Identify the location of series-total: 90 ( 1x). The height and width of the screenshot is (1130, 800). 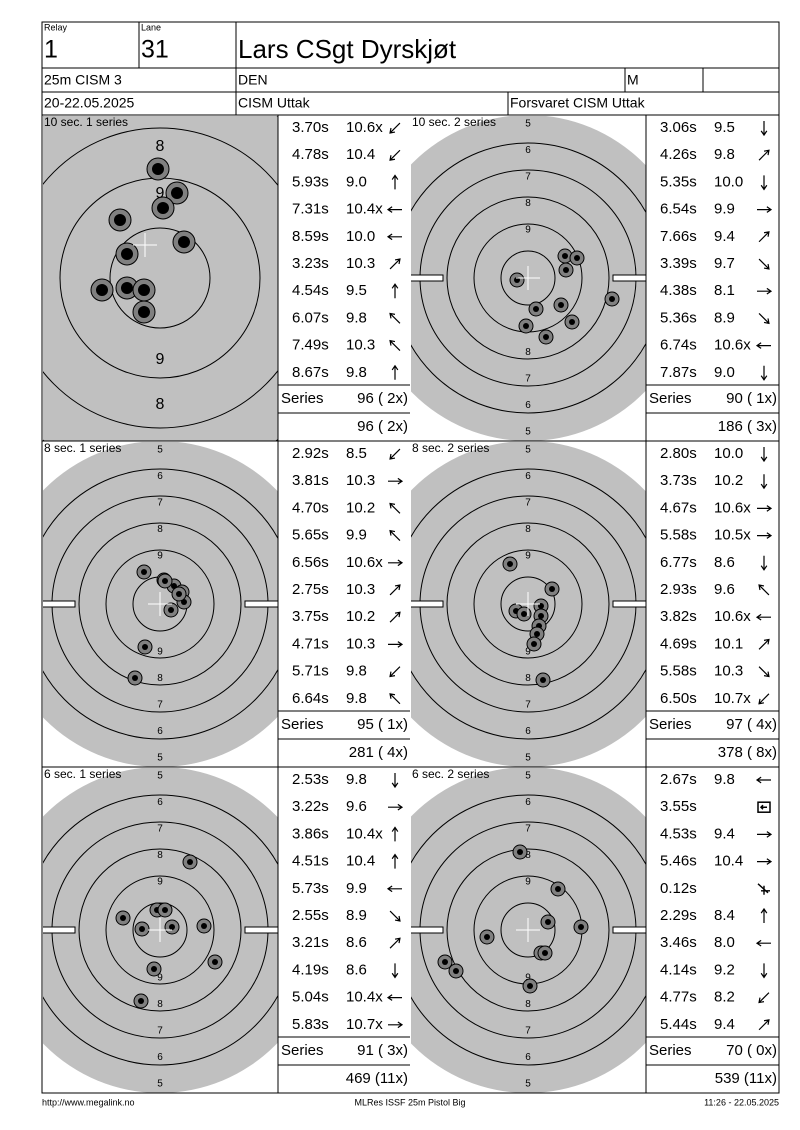
(751, 398).